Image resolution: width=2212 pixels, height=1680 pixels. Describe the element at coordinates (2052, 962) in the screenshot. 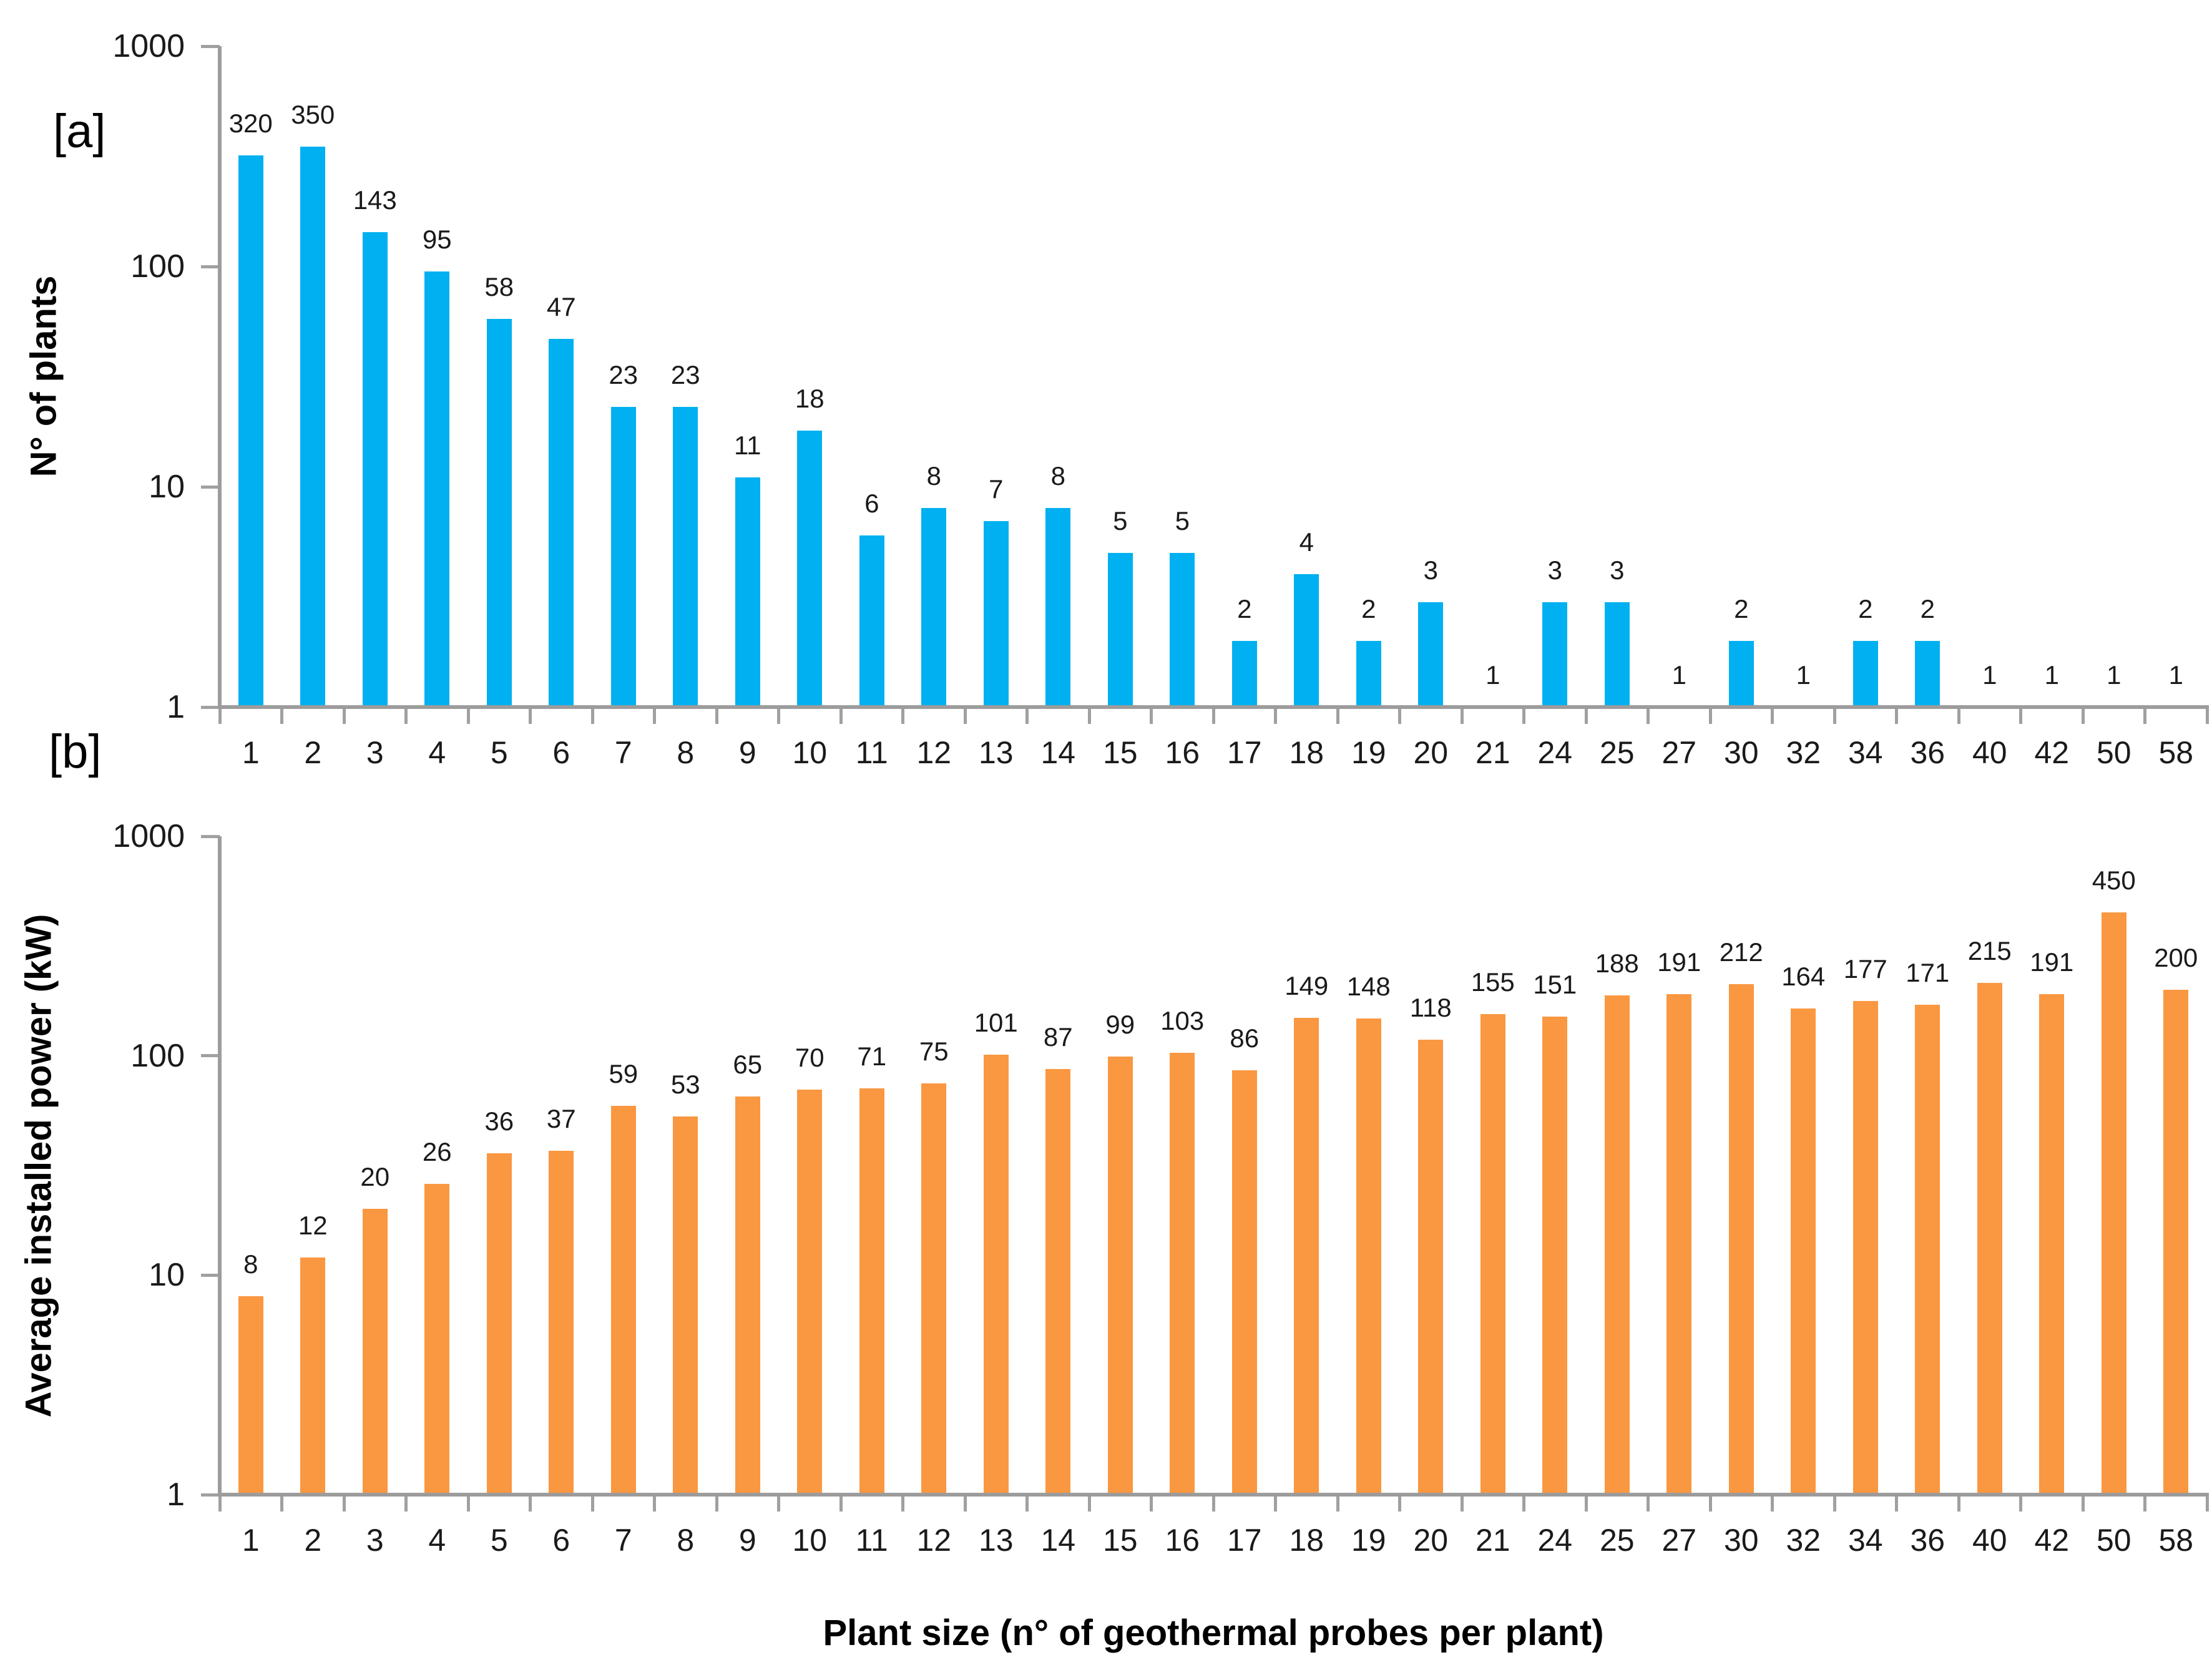

I see `bar-value-label: 191` at that location.